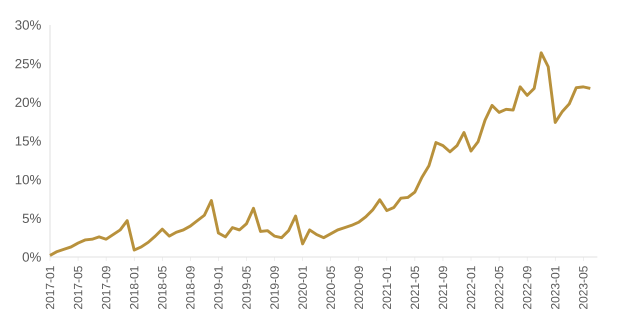 The height and width of the screenshot is (334, 624). Describe the element at coordinates (415, 287) in the screenshot. I see `x-tick-label: 2021-05` at that location.